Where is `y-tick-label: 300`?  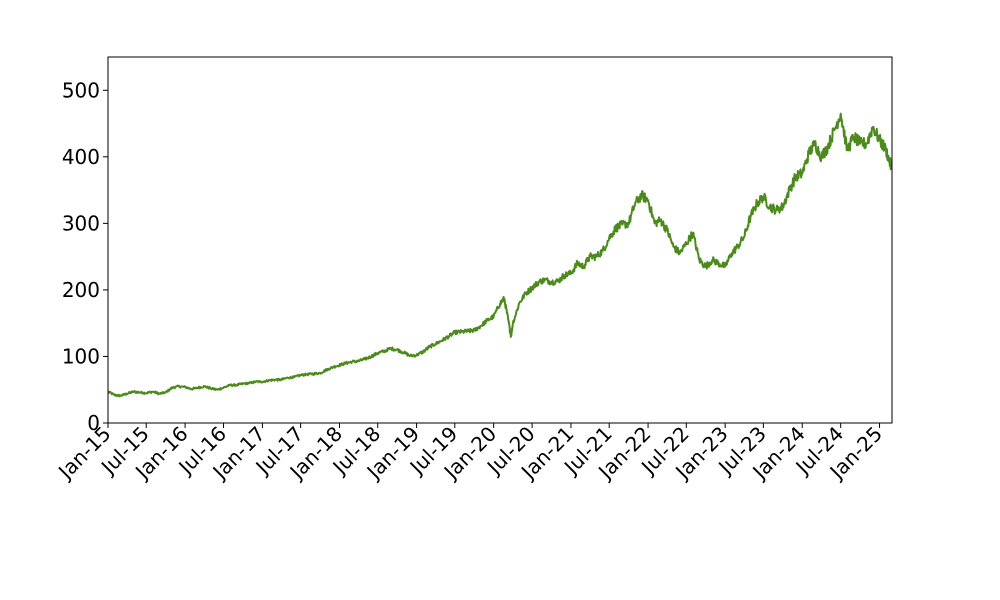 y-tick-label: 300 is located at coordinates (81, 223).